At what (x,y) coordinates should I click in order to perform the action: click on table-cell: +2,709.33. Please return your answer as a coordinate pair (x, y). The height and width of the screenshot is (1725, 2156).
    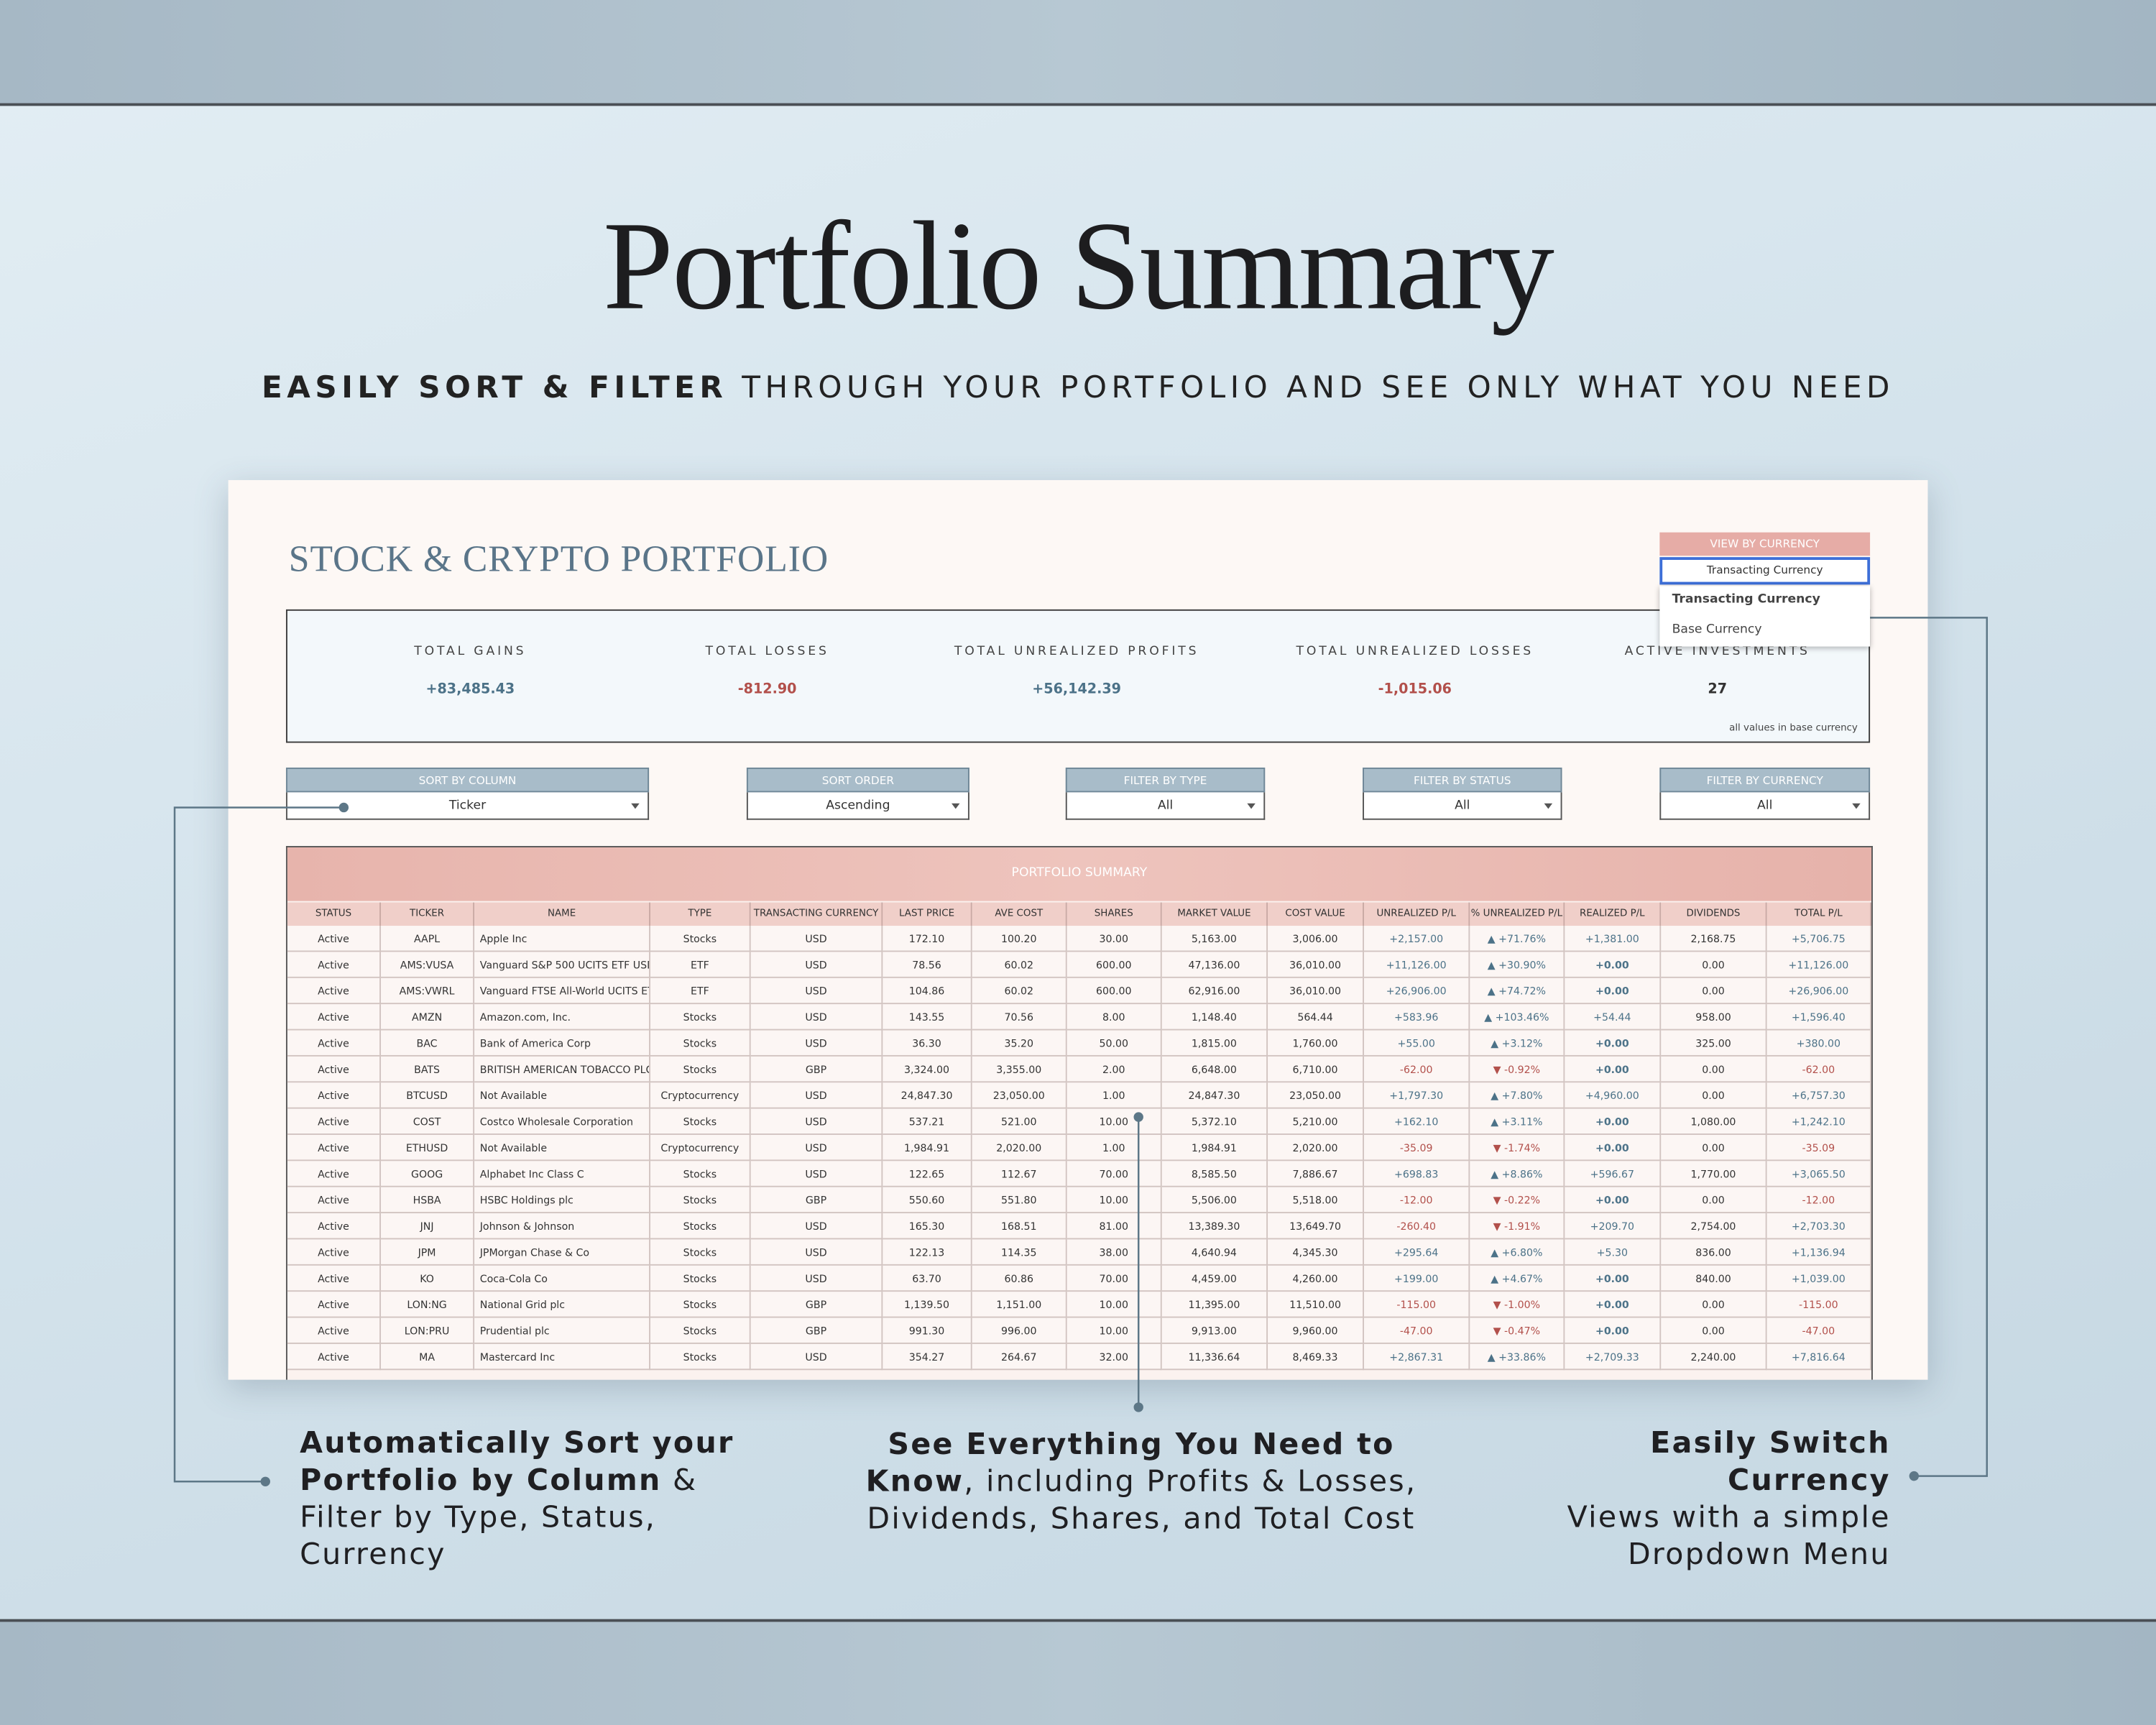
    Looking at the image, I should click on (1613, 1357).